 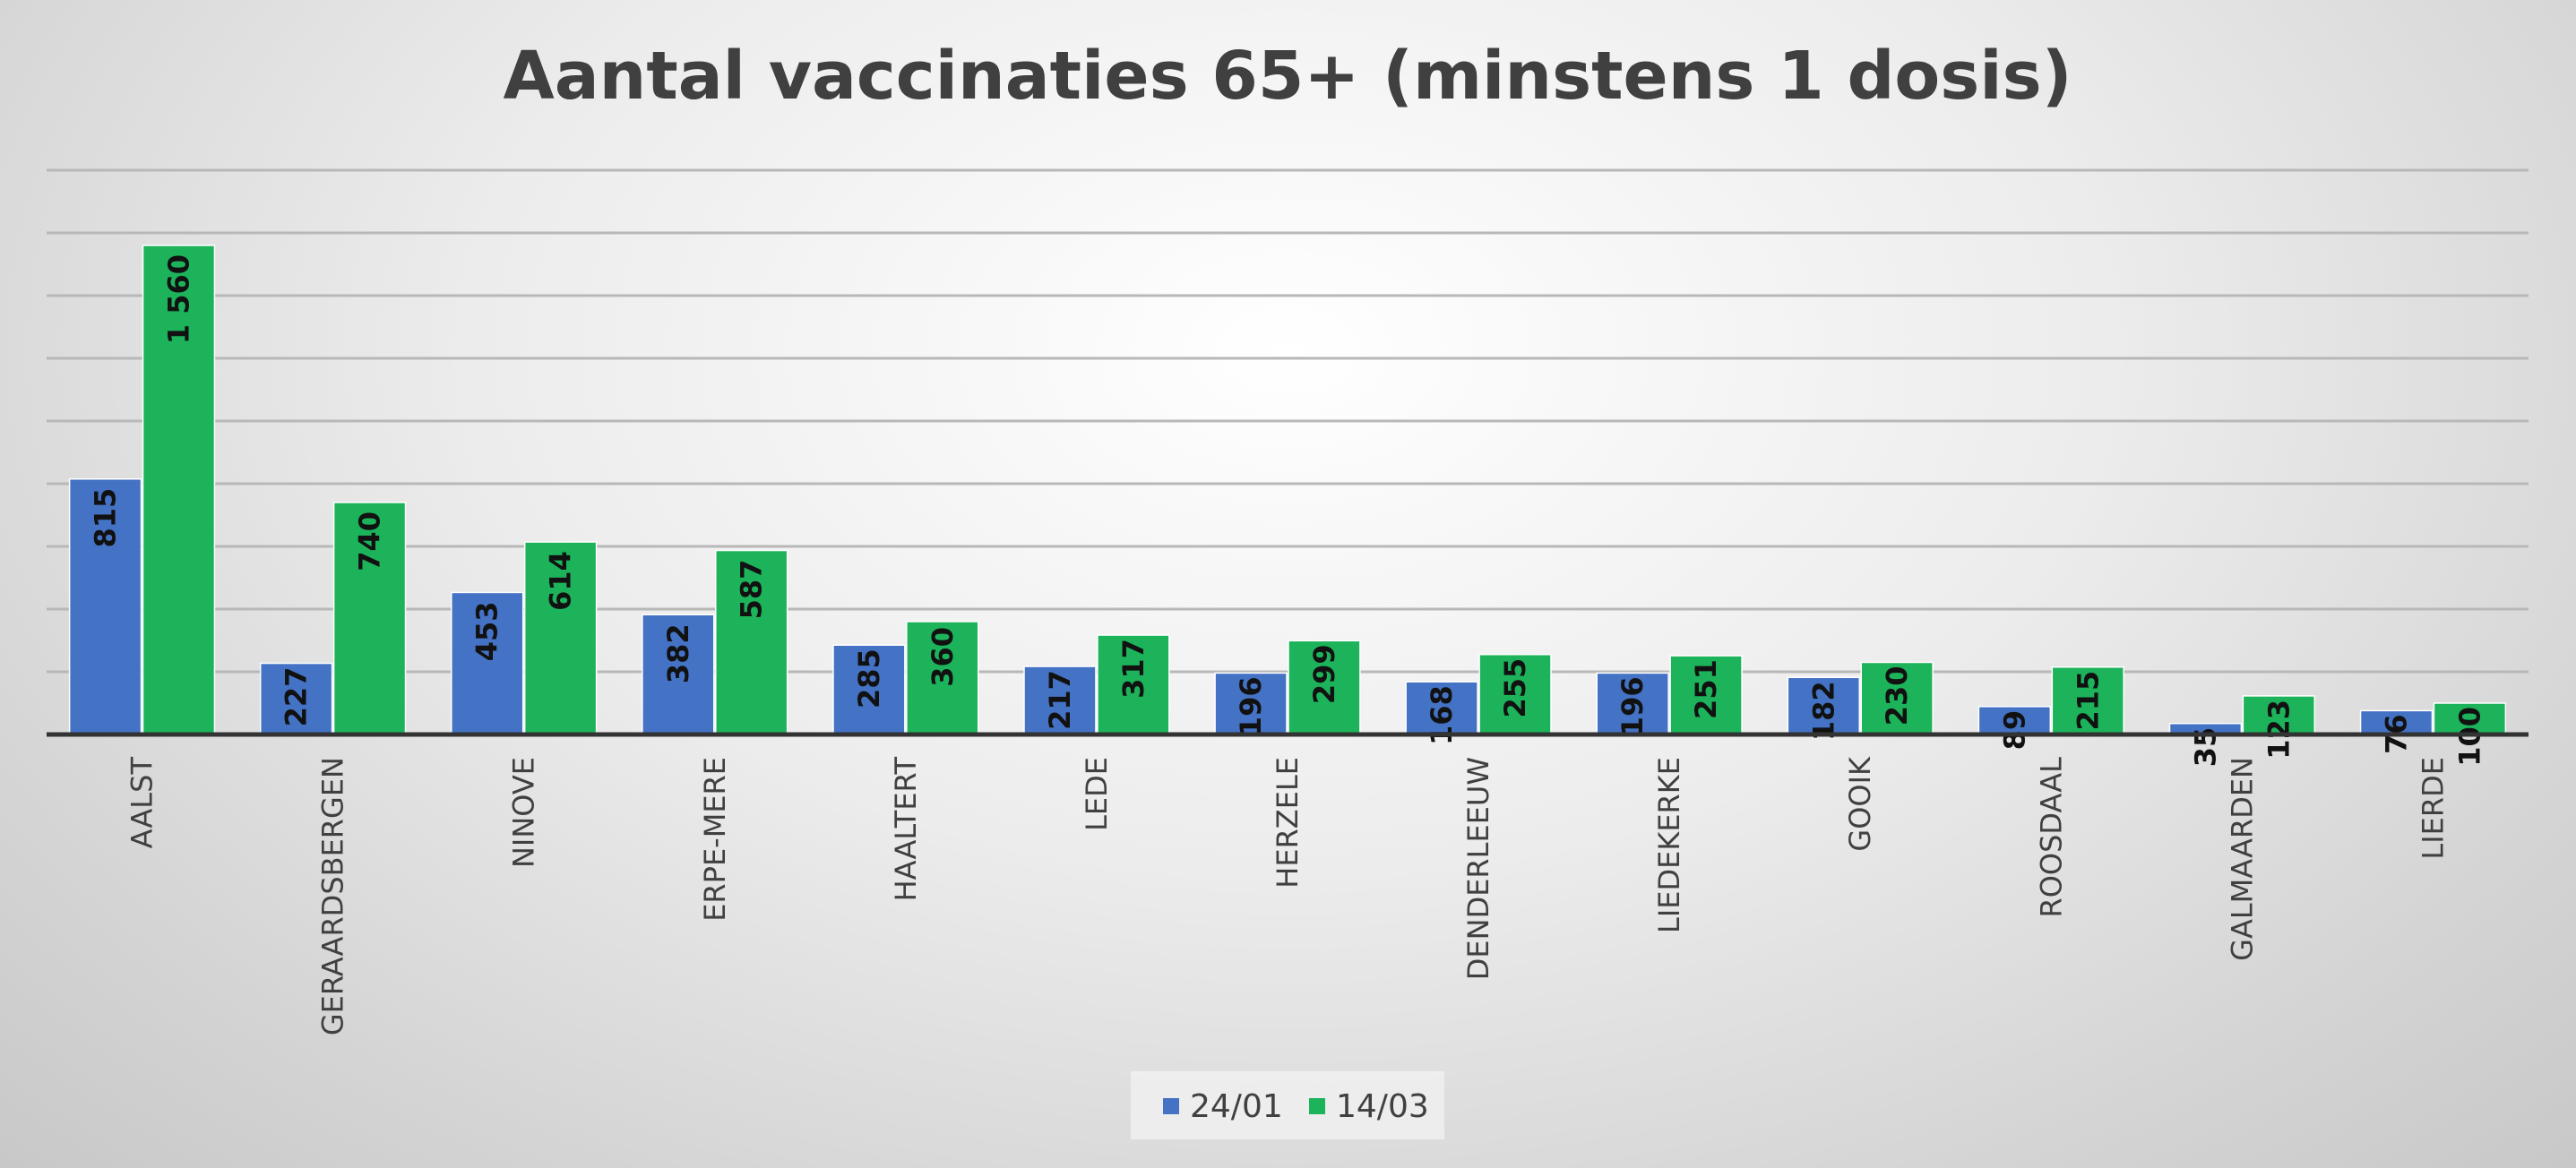 What do you see at coordinates (2433, 808) in the screenshot?
I see `category-label-lierde: LIERDE` at bounding box center [2433, 808].